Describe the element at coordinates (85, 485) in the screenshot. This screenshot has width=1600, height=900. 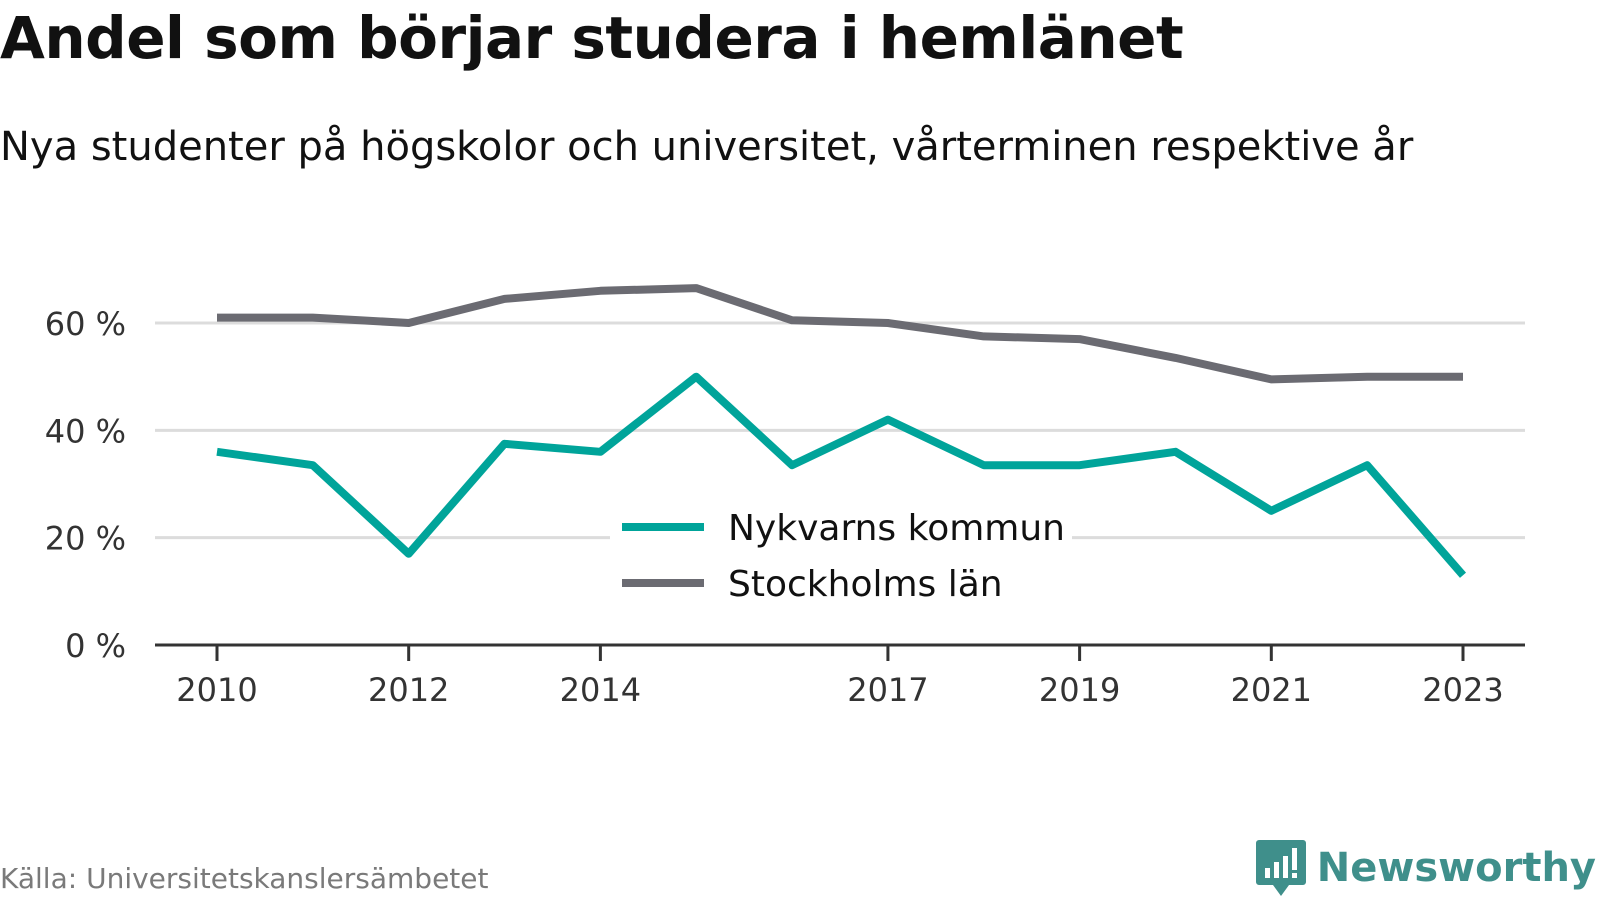
I see `y-axis: 0 % 20 % 40 % 60 %` at that location.